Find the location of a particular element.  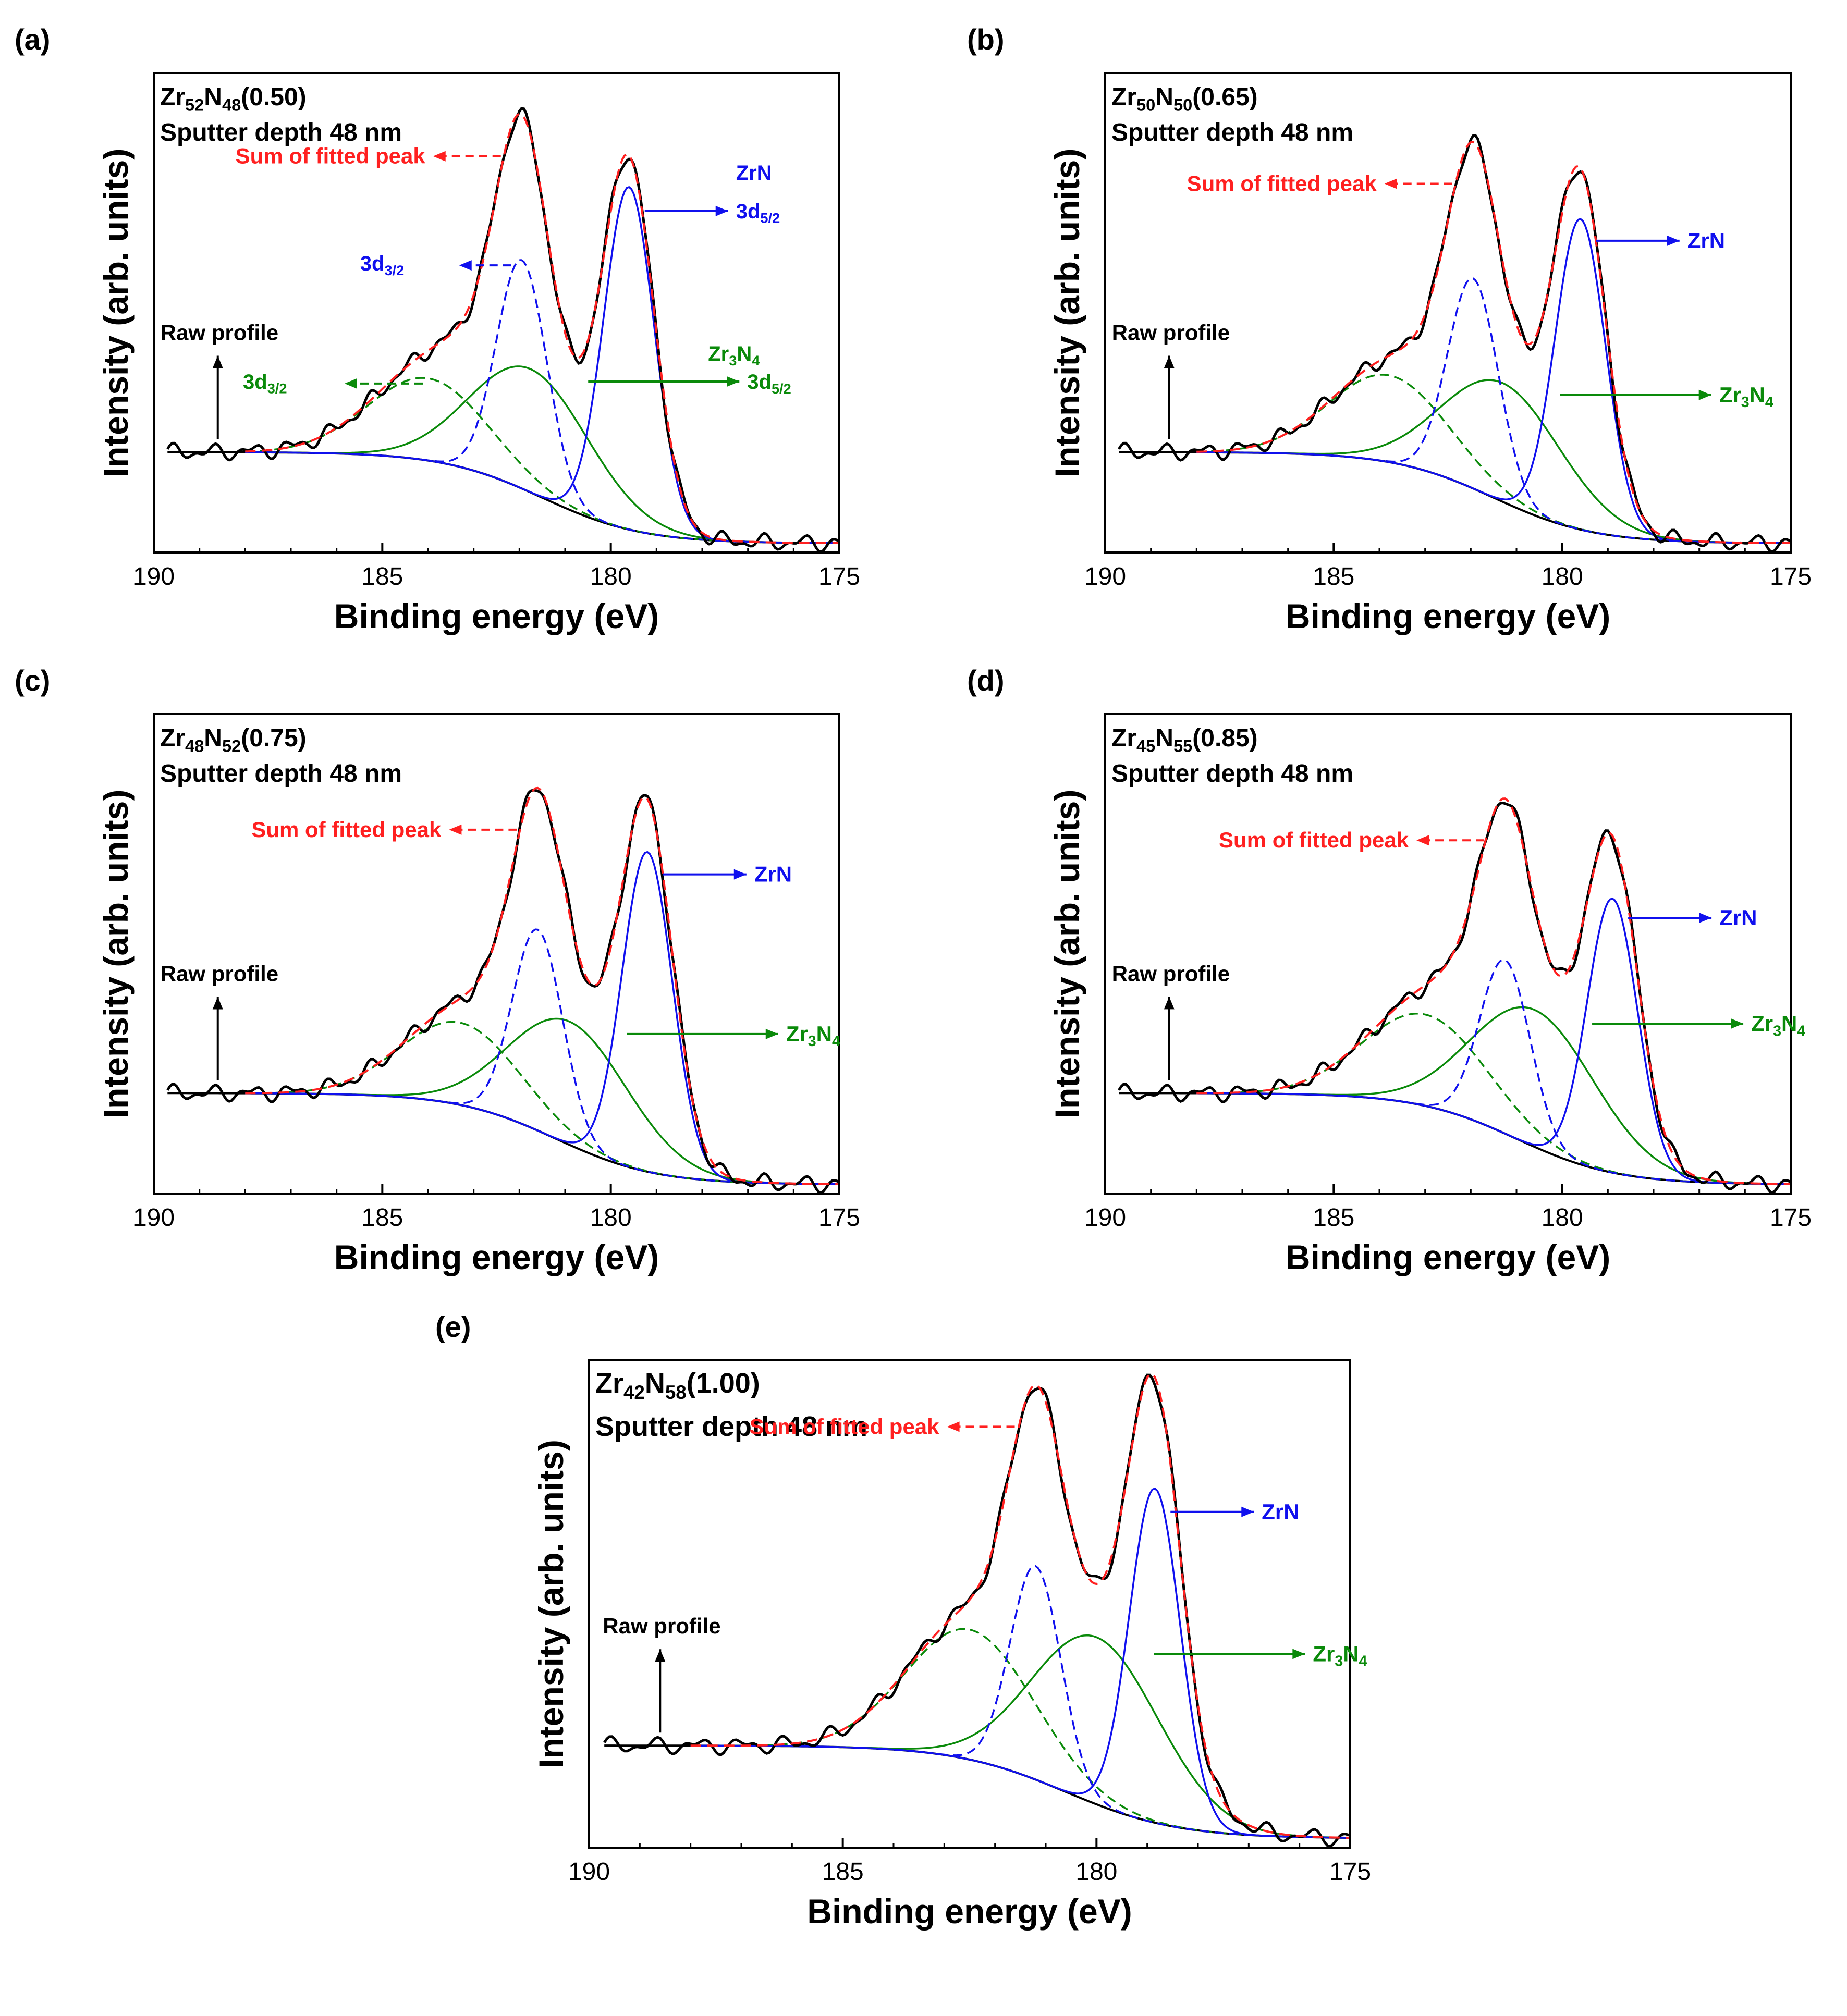

sample-title: Zr50N50(0.65) is located at coordinates (1184, 99).